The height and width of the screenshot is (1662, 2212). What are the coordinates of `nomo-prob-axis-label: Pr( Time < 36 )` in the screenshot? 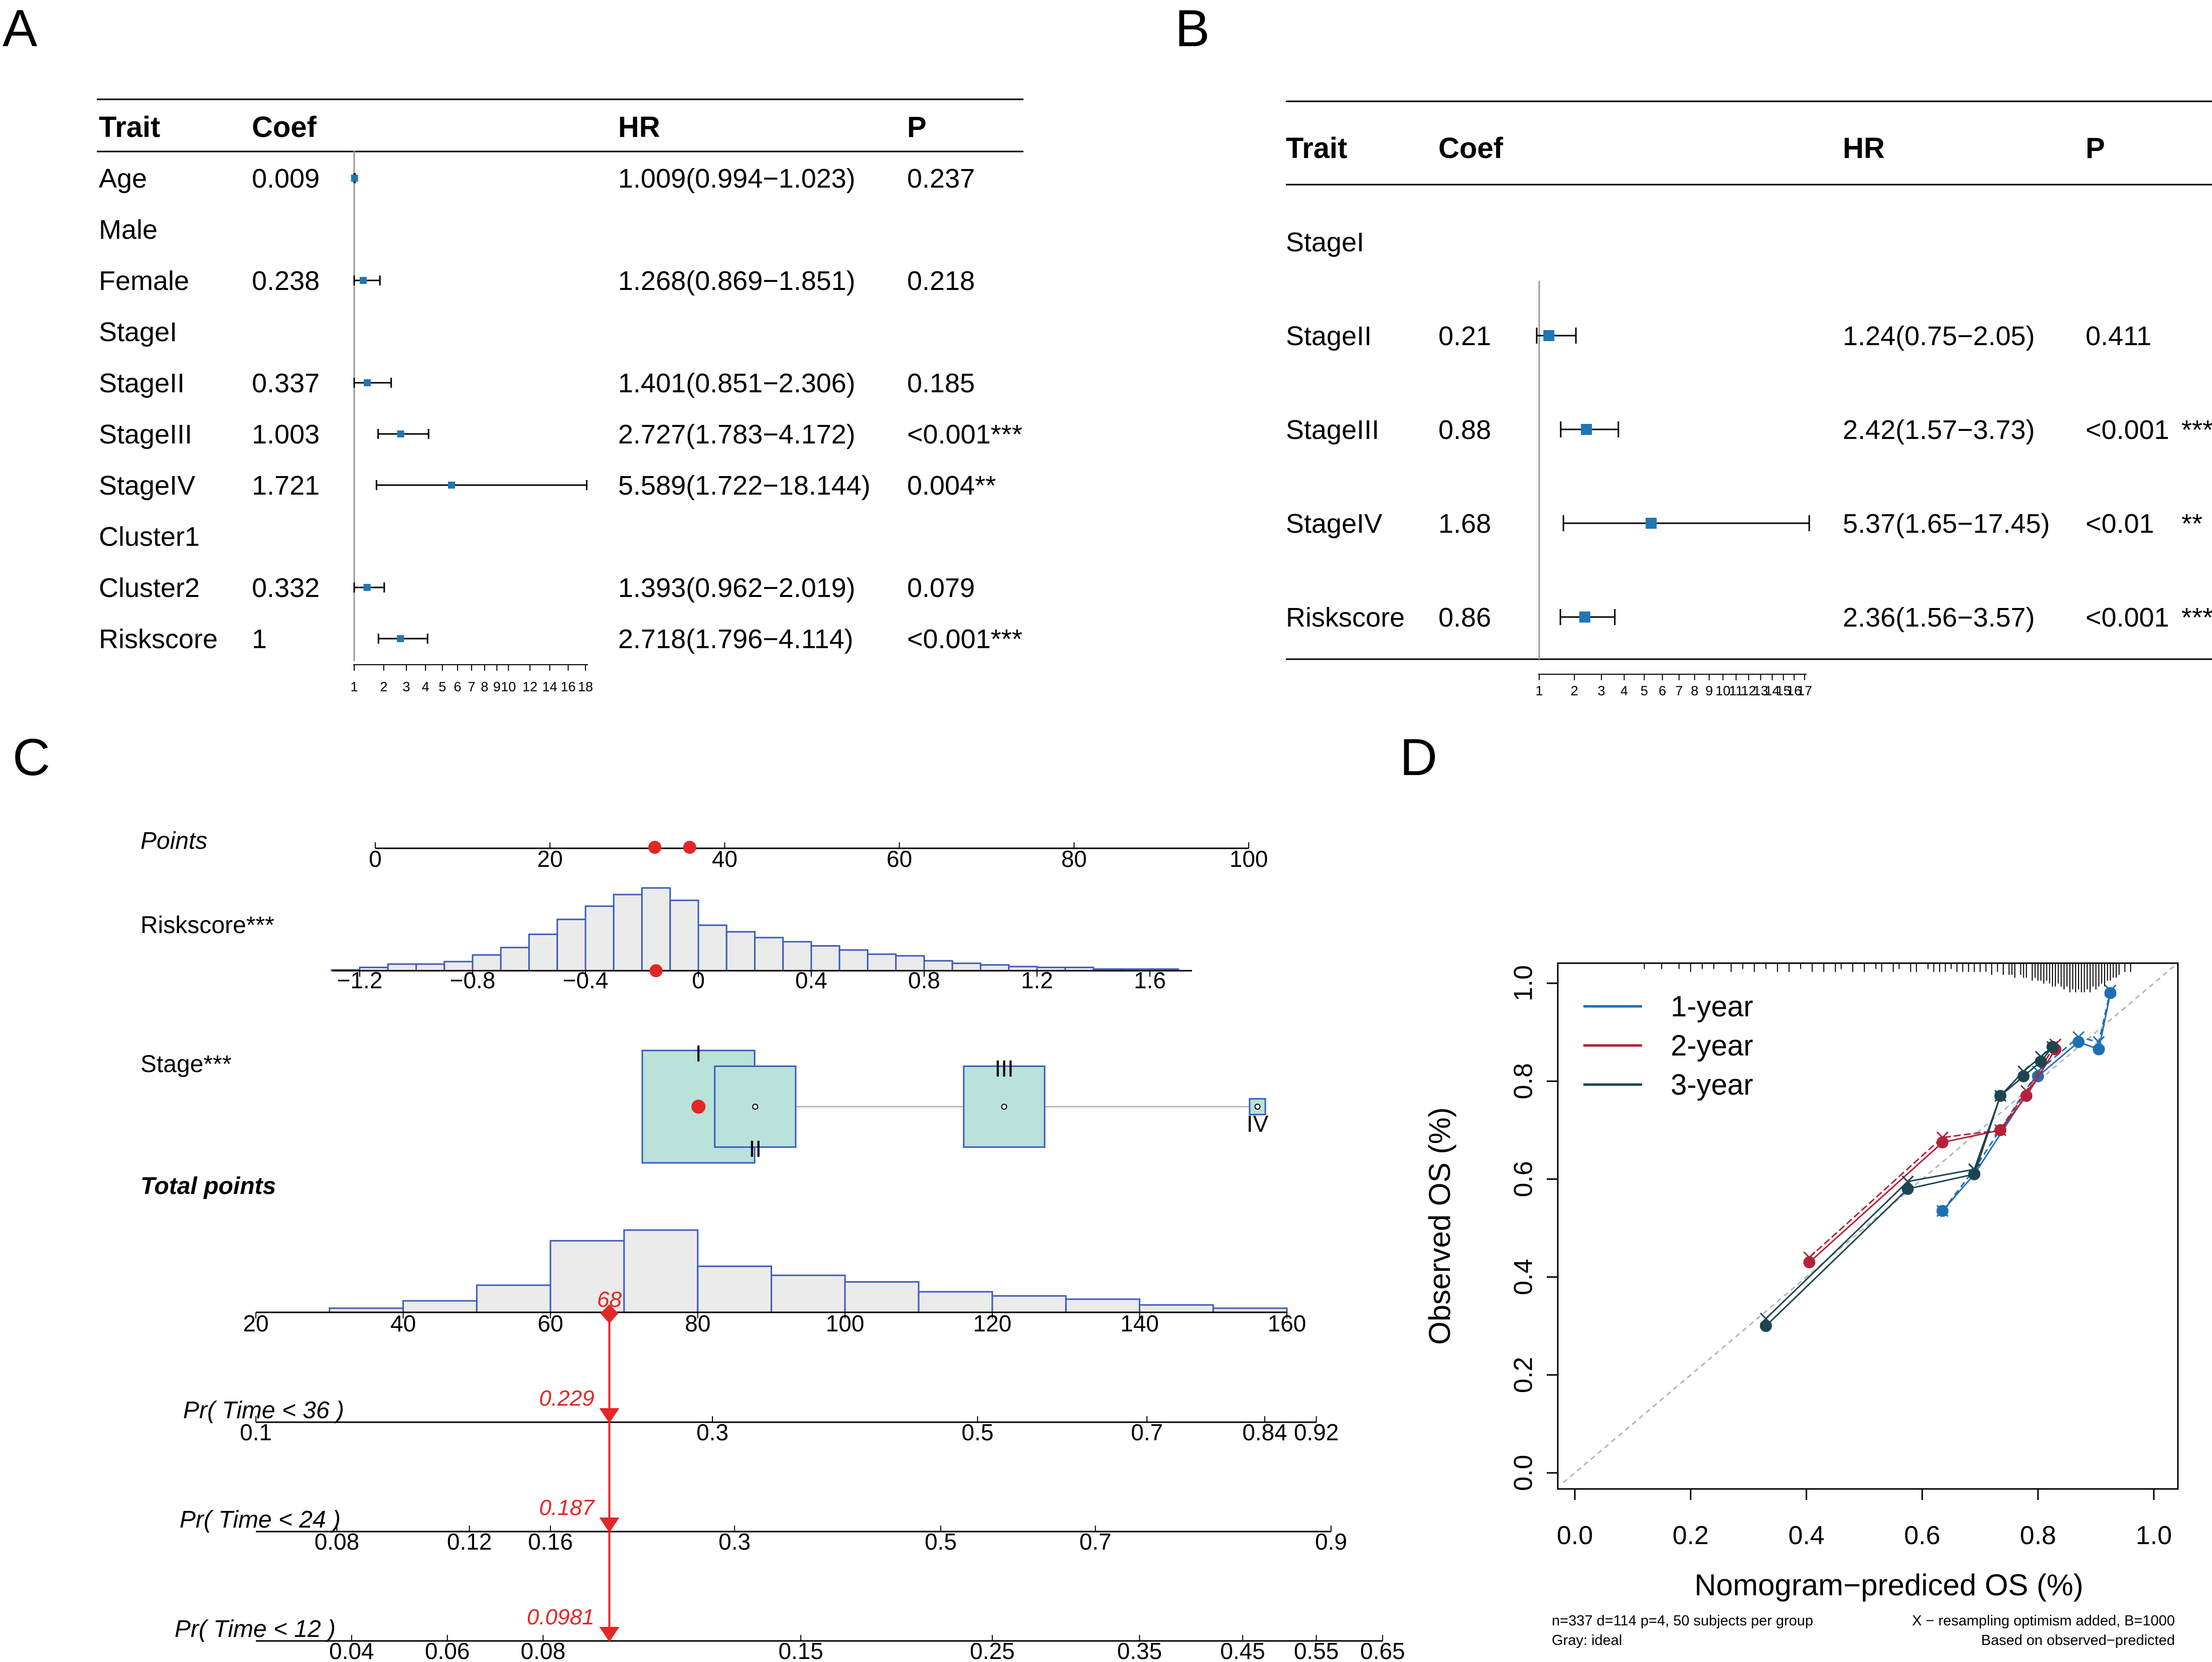 It's located at (263, 1411).